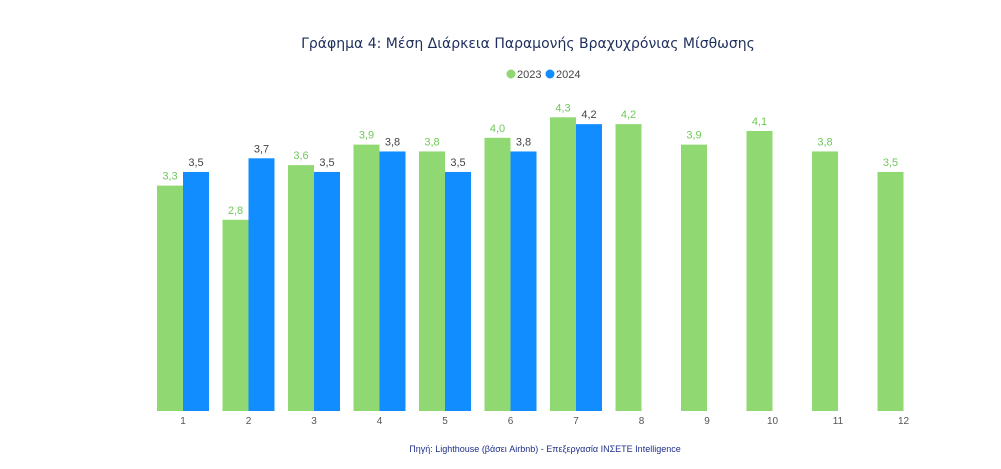  I want to click on x-tick-1: 1, so click(183, 421).